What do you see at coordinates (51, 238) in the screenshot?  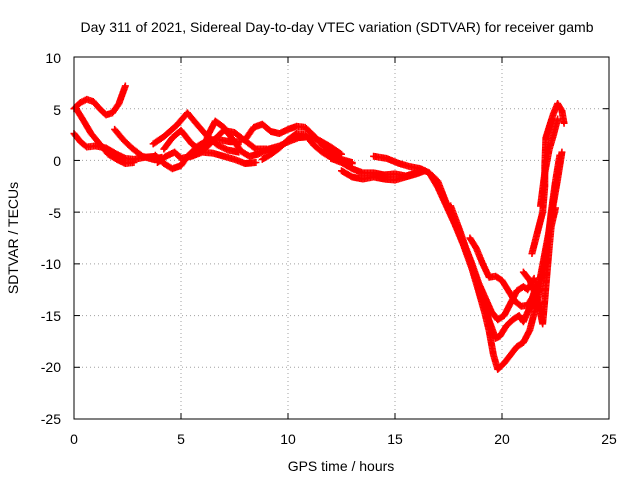 I see `y-tick-labels: 10 5 0 -5 -10 -15 -20 -25` at bounding box center [51, 238].